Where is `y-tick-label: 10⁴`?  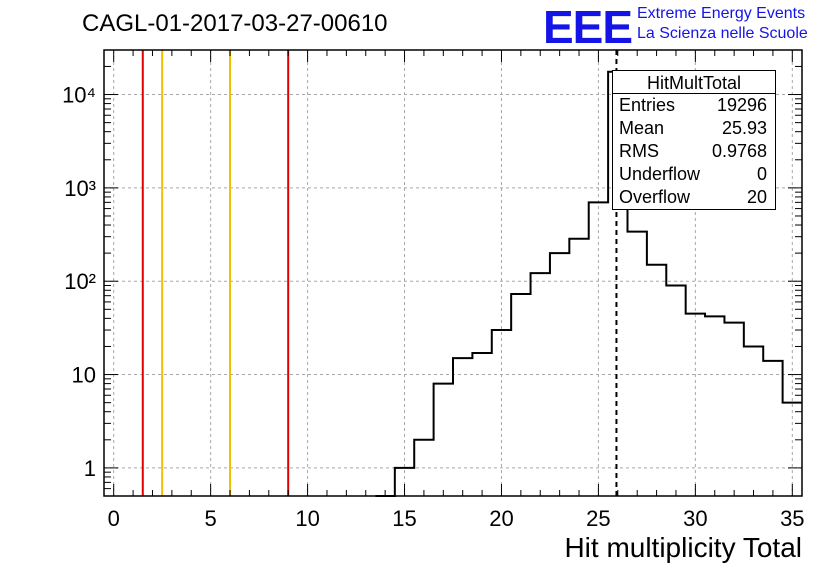
y-tick-label: 10⁴ is located at coordinates (79, 95).